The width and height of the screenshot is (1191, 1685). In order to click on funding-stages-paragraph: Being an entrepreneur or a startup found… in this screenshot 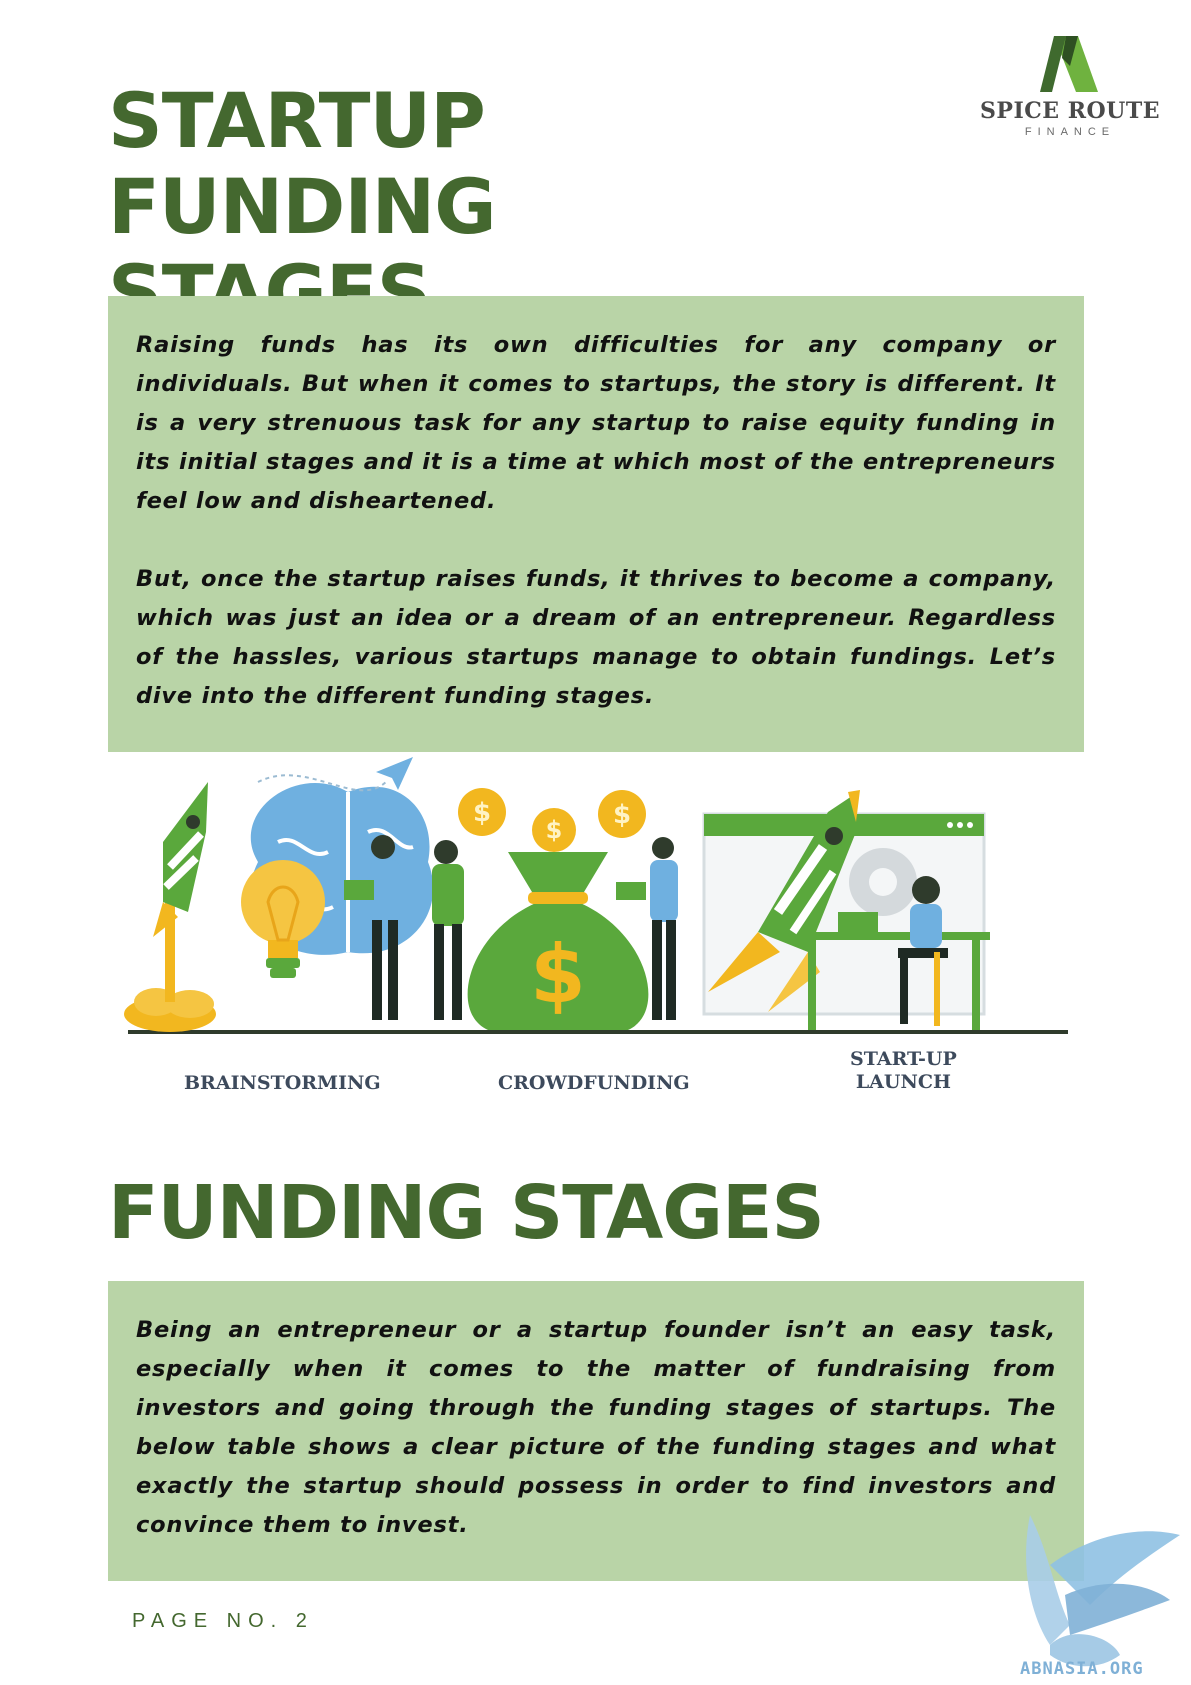, I will do `click(596, 1427)`.